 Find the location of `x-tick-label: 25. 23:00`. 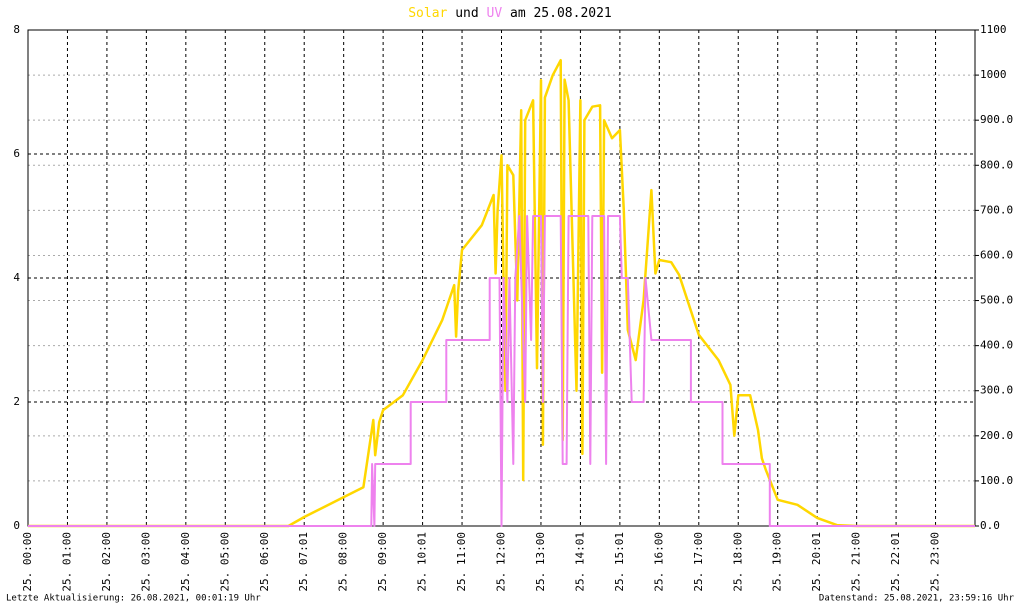

x-tick-label: 25. 23:00 is located at coordinates (935, 562).